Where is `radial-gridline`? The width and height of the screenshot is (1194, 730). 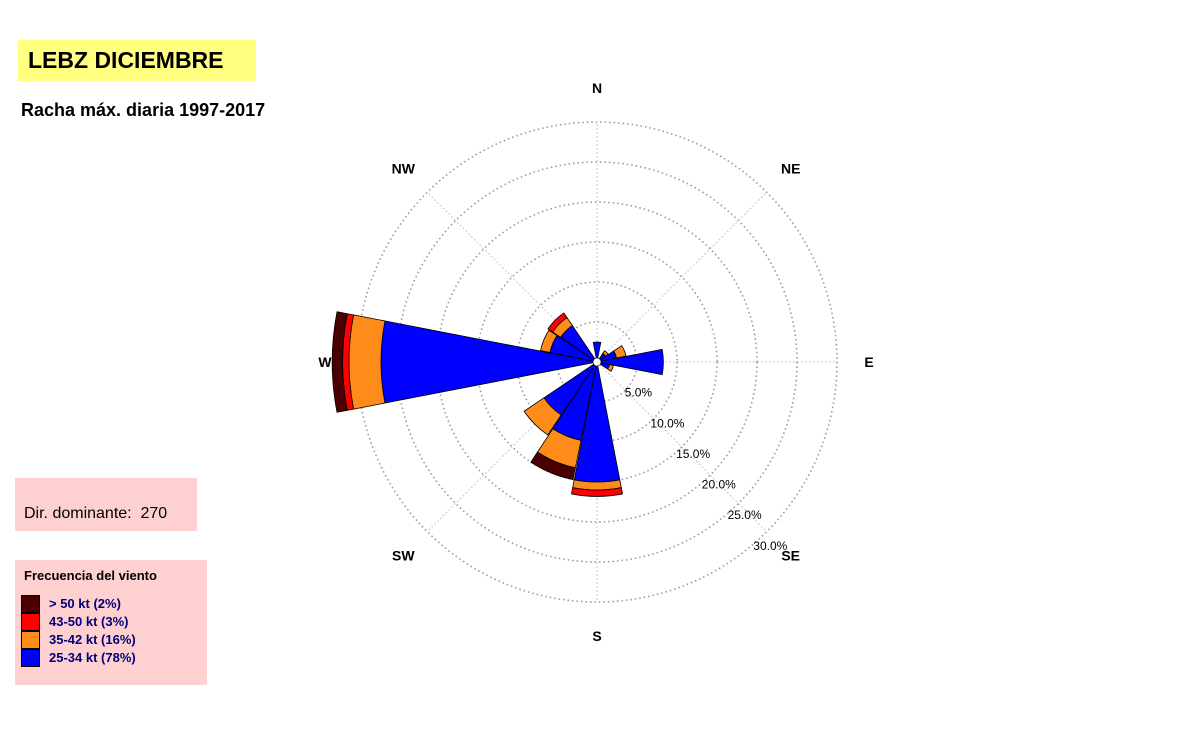
radial-gridline is located at coordinates (682, 277).